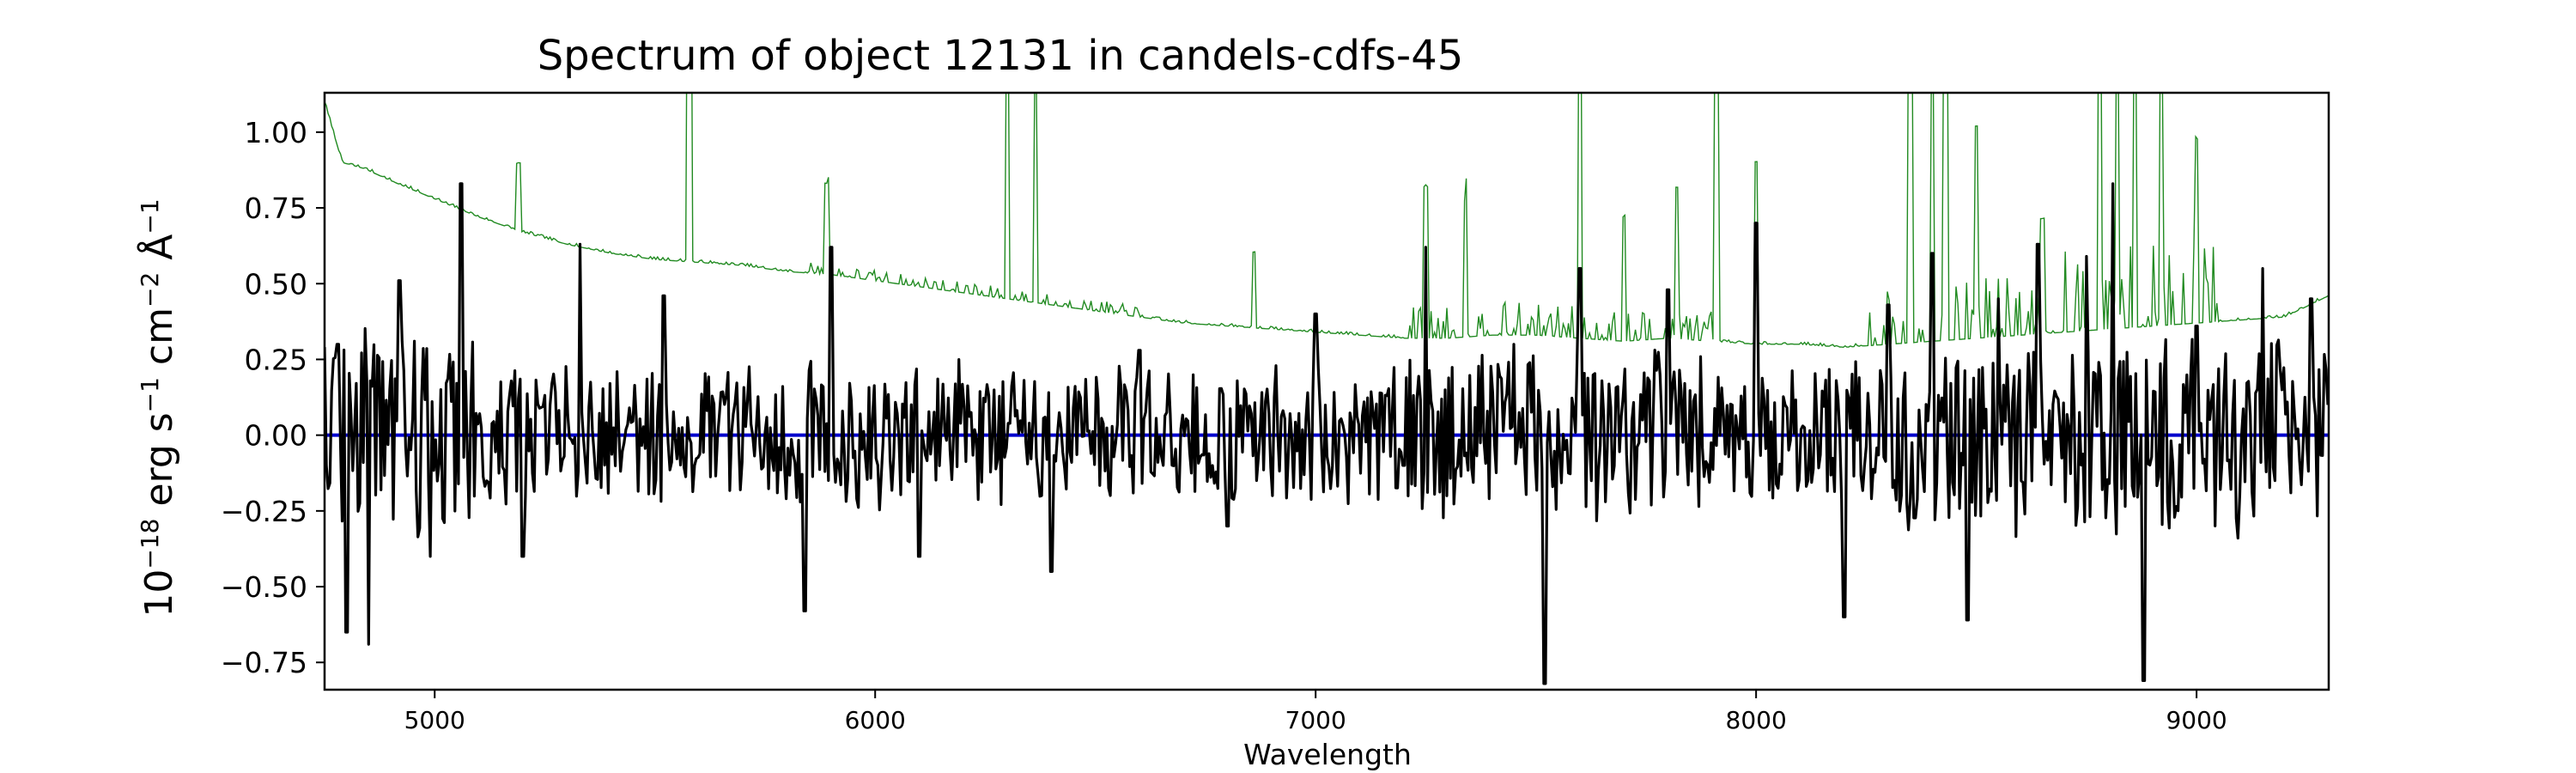 This screenshot has height=773, width=2576. Describe the element at coordinates (1316, 720) in the screenshot. I see `x-tick-label: 7000` at that location.